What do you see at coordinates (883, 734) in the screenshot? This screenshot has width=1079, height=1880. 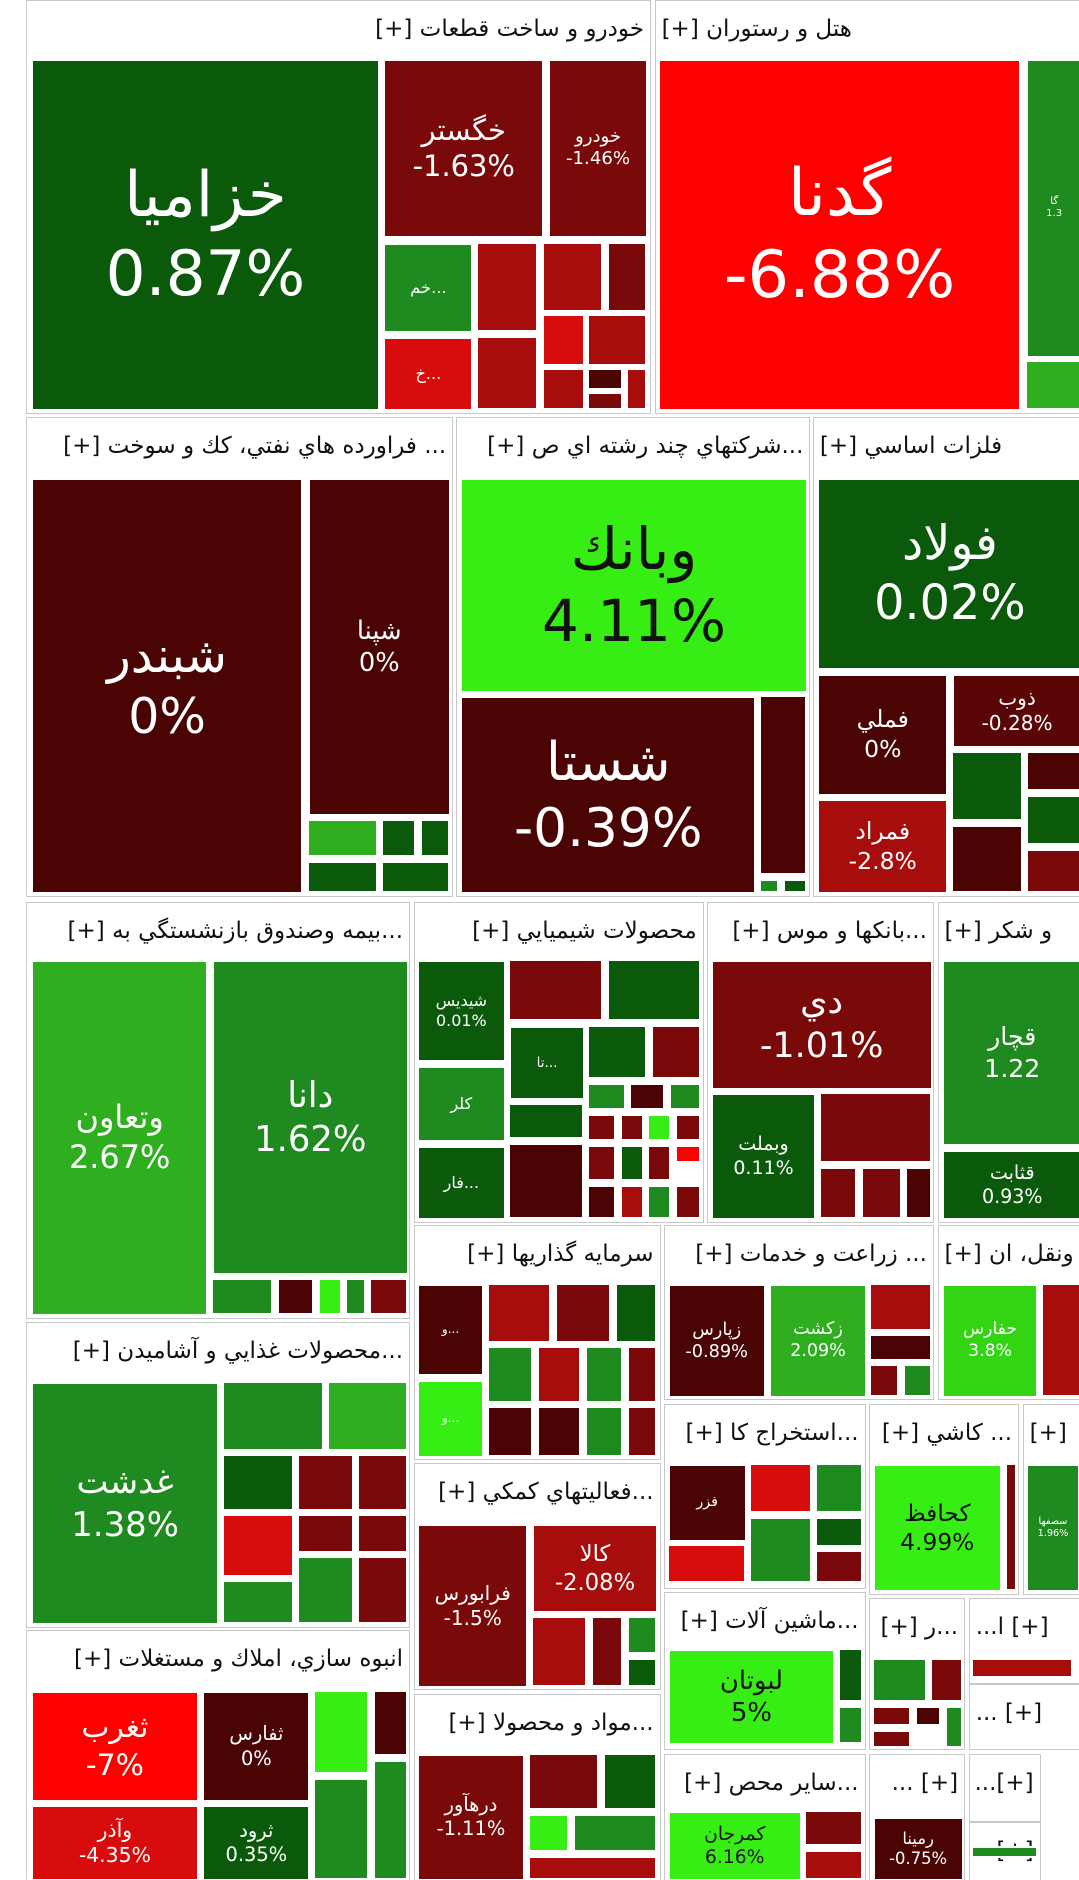 I see `stock-tile: فملي 0%` at bounding box center [883, 734].